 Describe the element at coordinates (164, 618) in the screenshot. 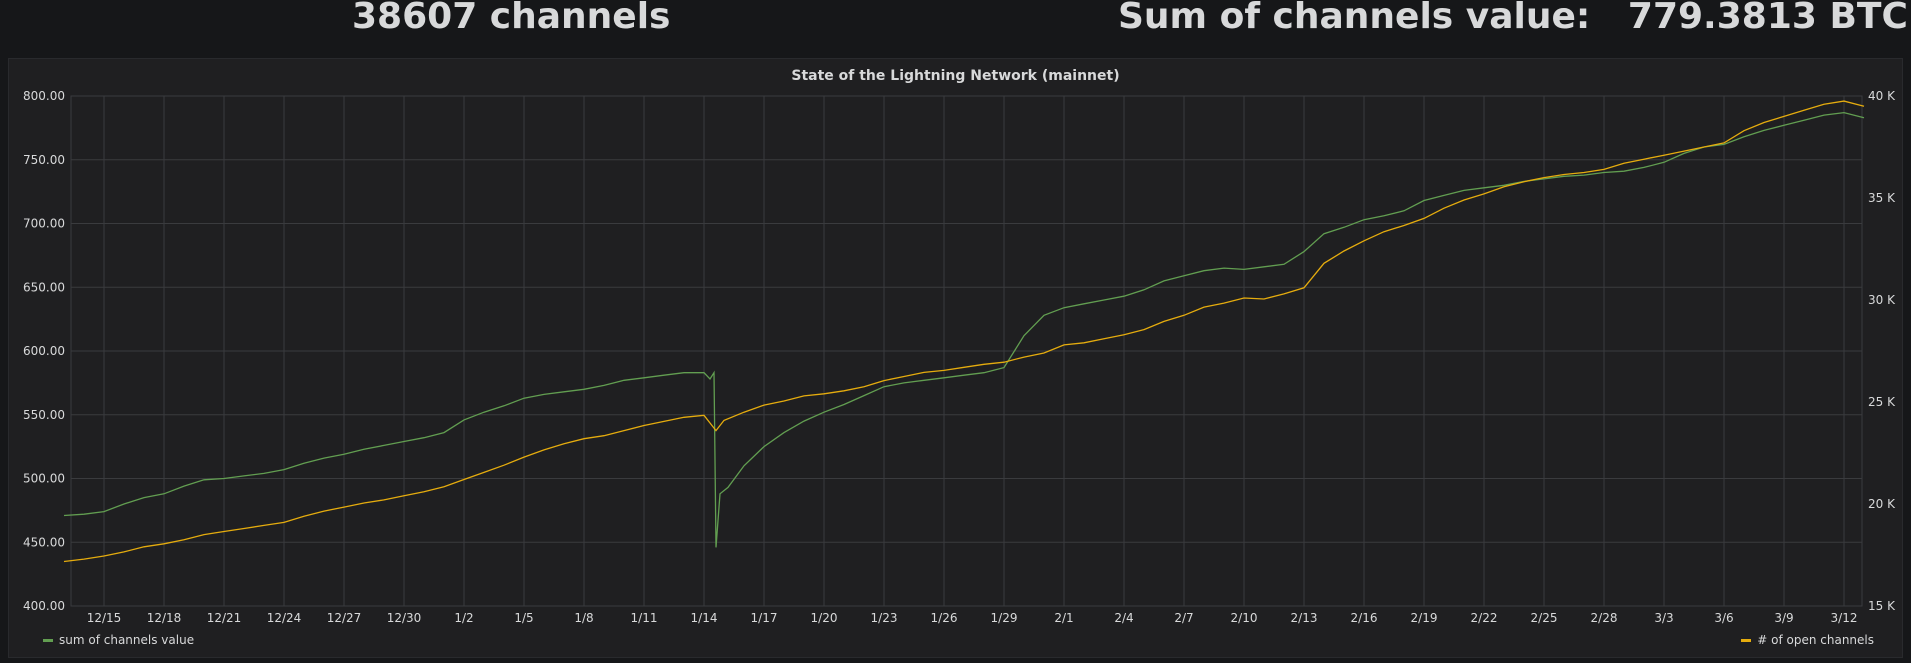

I see `x-tick-label: 12/18` at that location.